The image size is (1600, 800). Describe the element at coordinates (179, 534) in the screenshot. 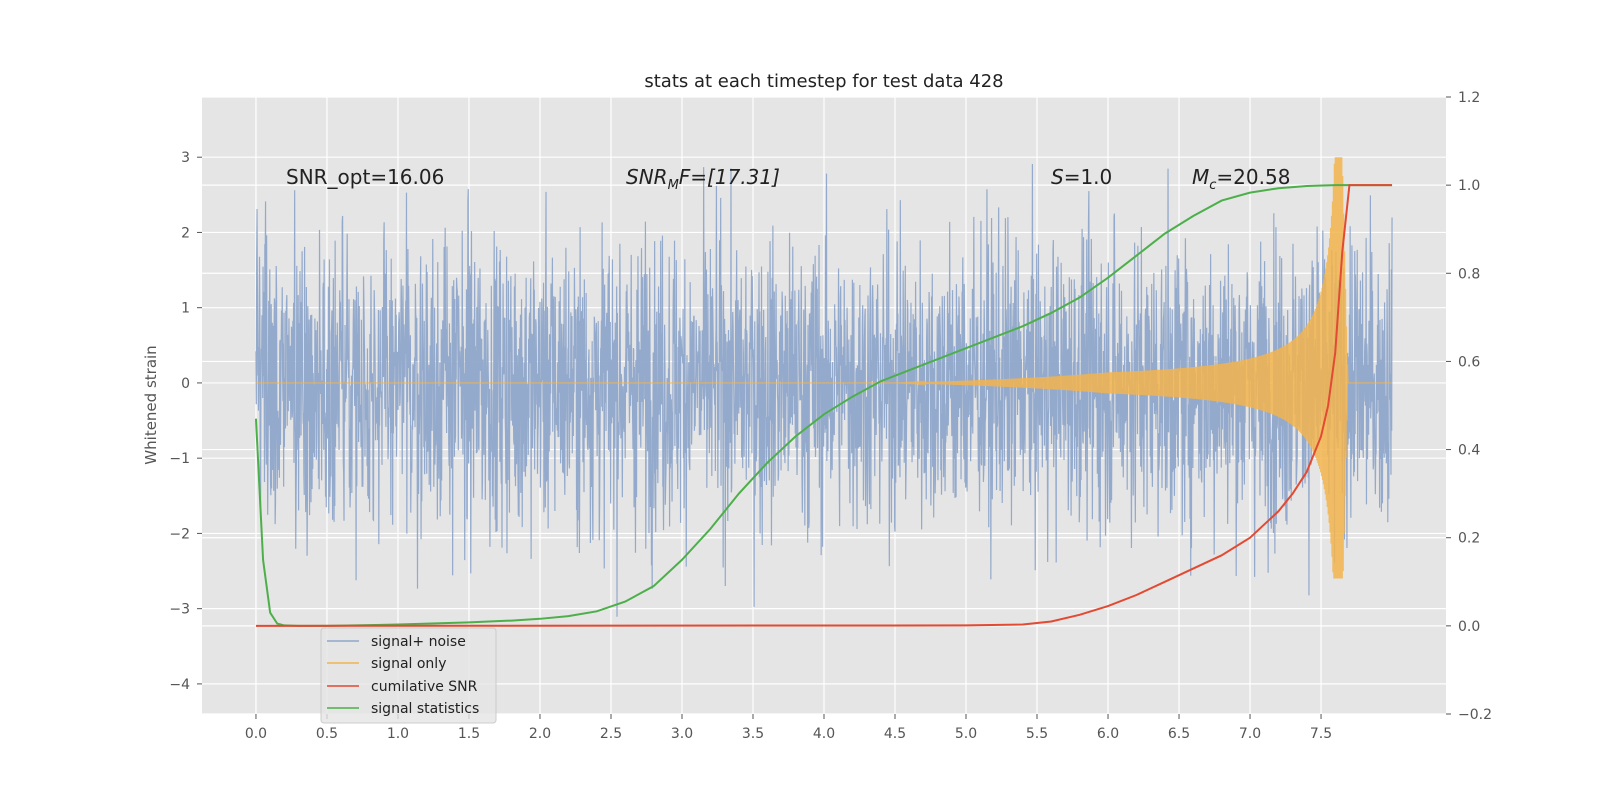

I see `y-tick-label: −2` at that location.